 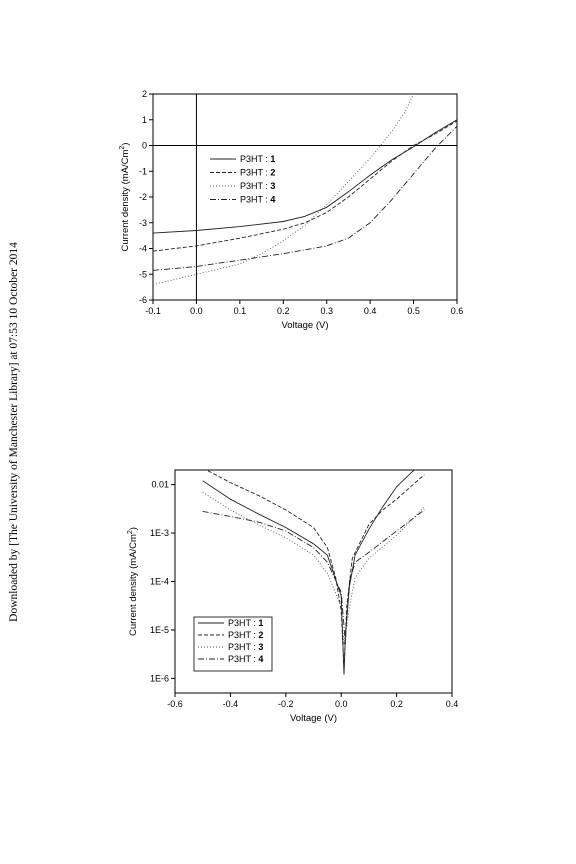 I want to click on y-tick-label: 1E-6, so click(x=159, y=678).